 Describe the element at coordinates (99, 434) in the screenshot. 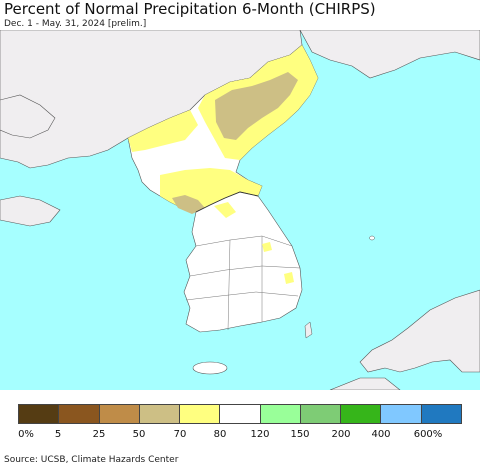

I see `legend-tick-label: 25` at that location.